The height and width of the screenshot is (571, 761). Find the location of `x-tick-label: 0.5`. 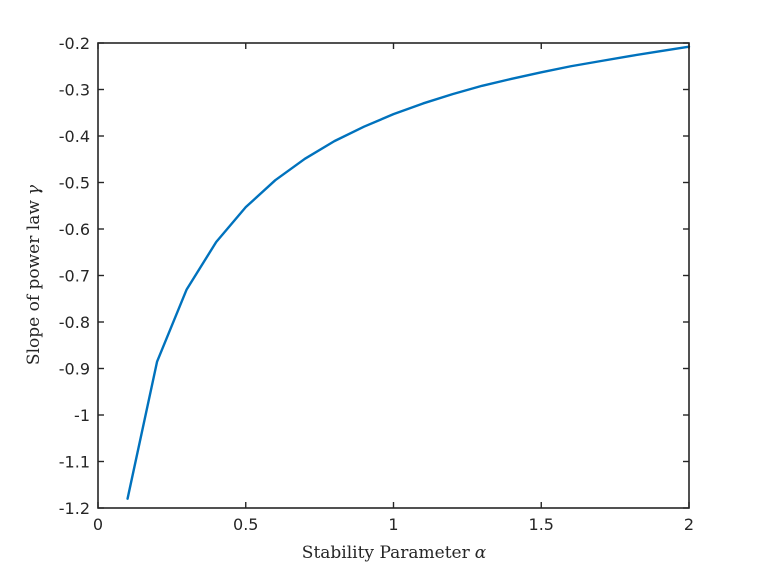

x-tick-label: 0.5 is located at coordinates (245, 524).